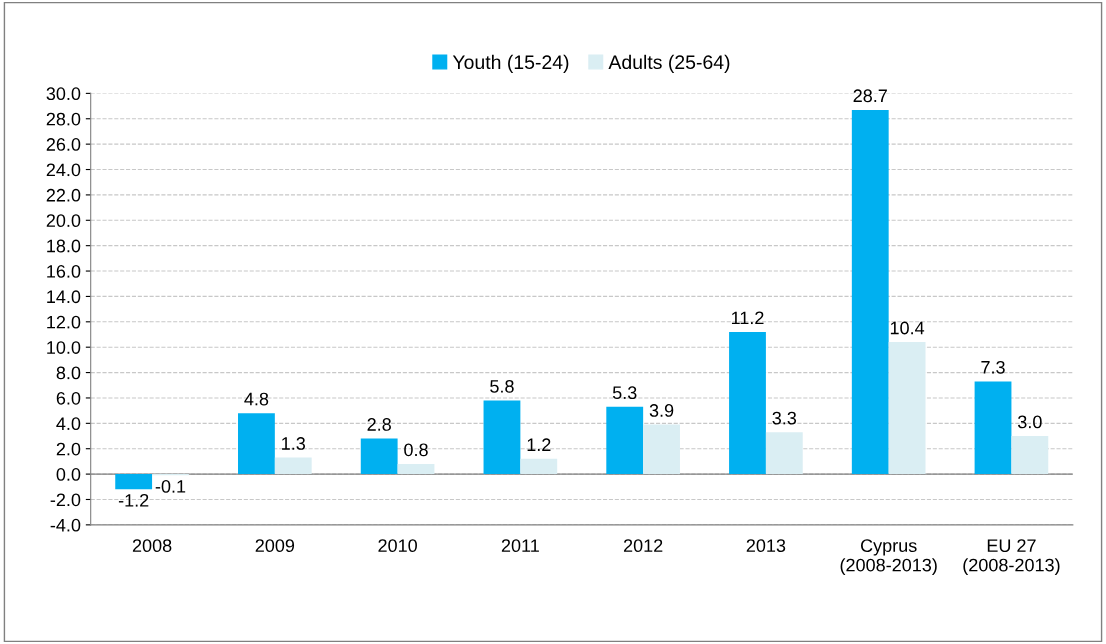  I want to click on data-label: 10.4, so click(907, 328).